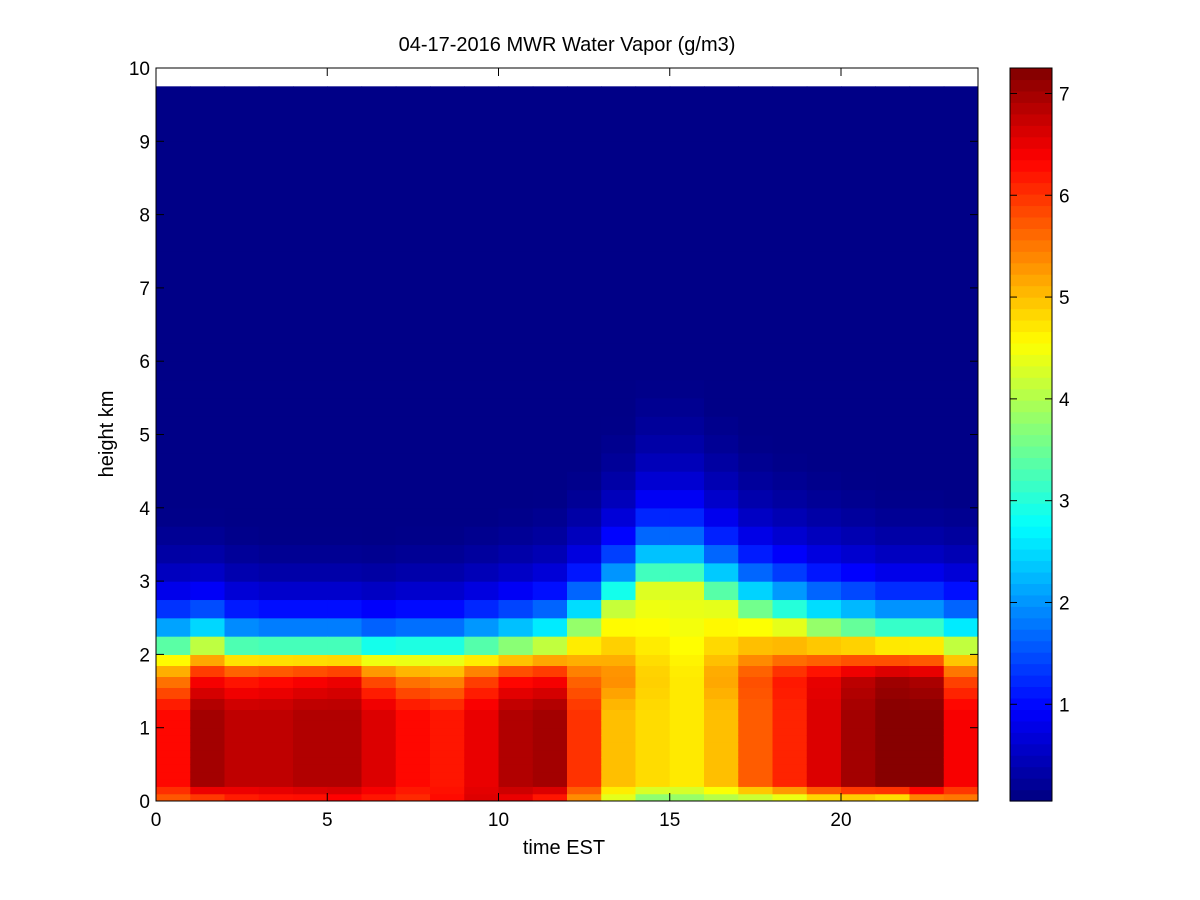  I want to click on colorbar-tick-label: 1, so click(1064, 705).